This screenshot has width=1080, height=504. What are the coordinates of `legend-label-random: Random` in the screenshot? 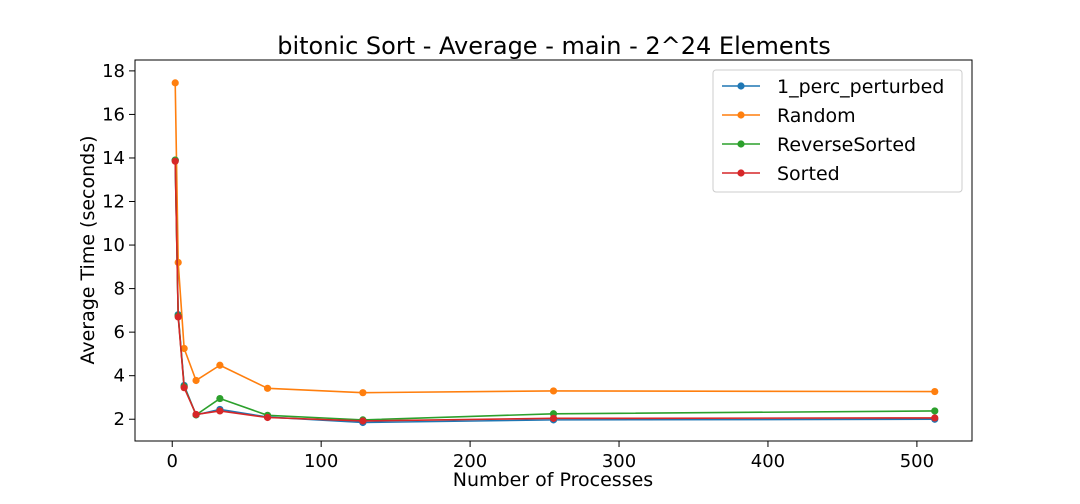 It's located at (816, 116).